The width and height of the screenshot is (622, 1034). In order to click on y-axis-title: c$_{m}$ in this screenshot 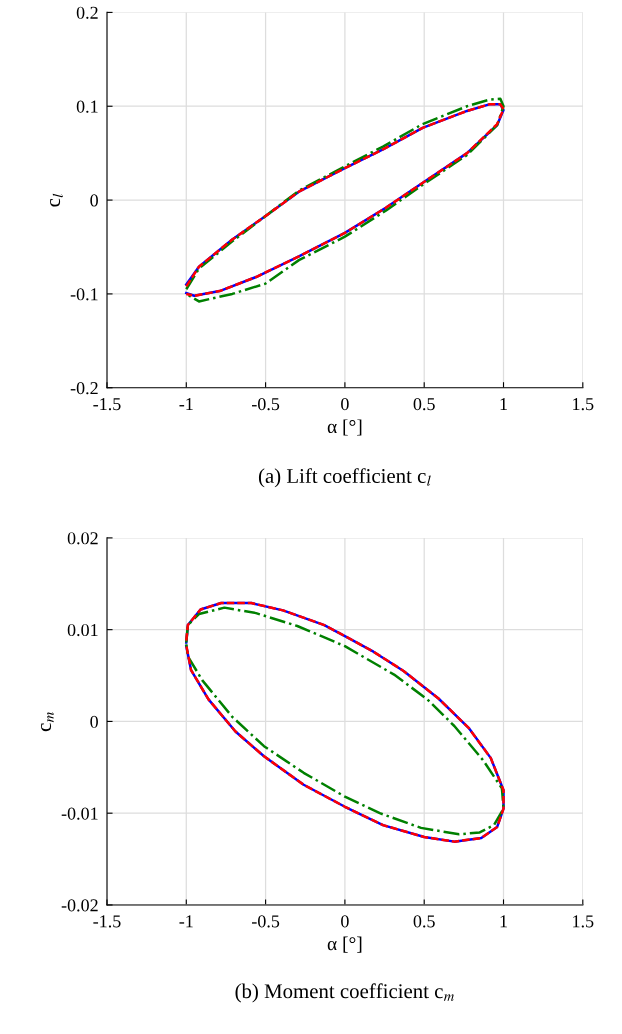, I will do `click(47, 722)`.